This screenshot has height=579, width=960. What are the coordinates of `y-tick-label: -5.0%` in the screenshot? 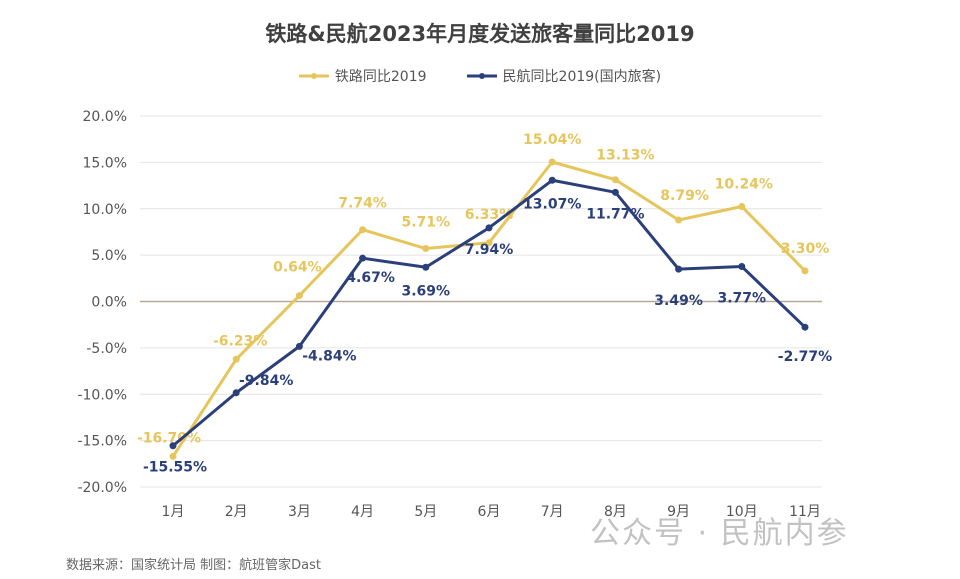 It's located at (106, 349).